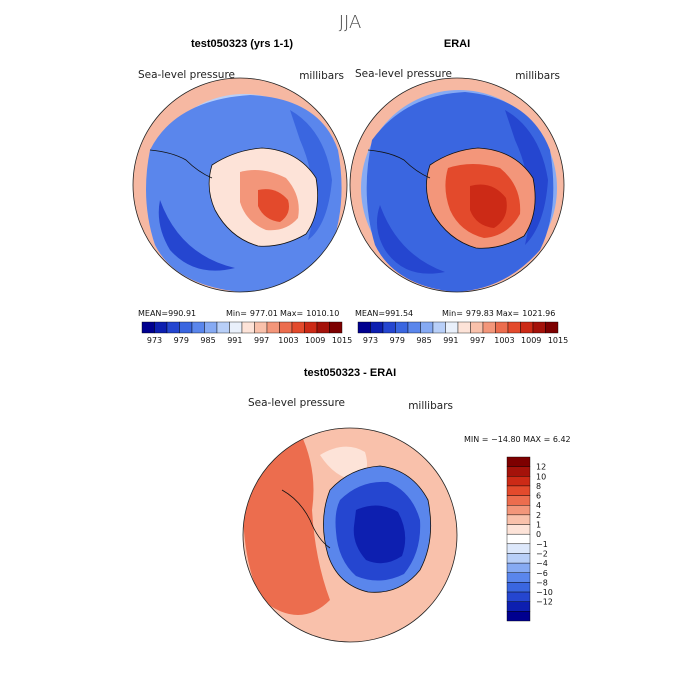  I want to click on antarctic-peninsula-model, so click(181, 164).